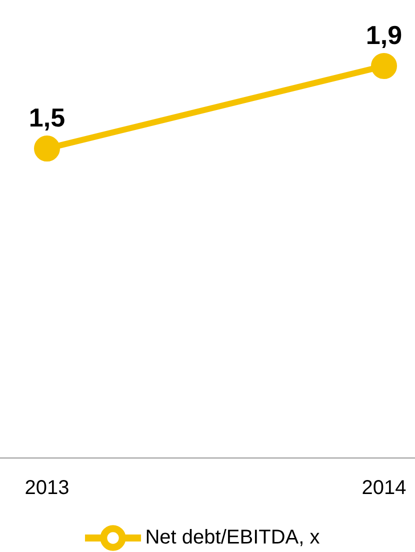 This screenshot has width=415, height=552. Describe the element at coordinates (384, 488) in the screenshot. I see `x-tick-label: 2014` at that location.